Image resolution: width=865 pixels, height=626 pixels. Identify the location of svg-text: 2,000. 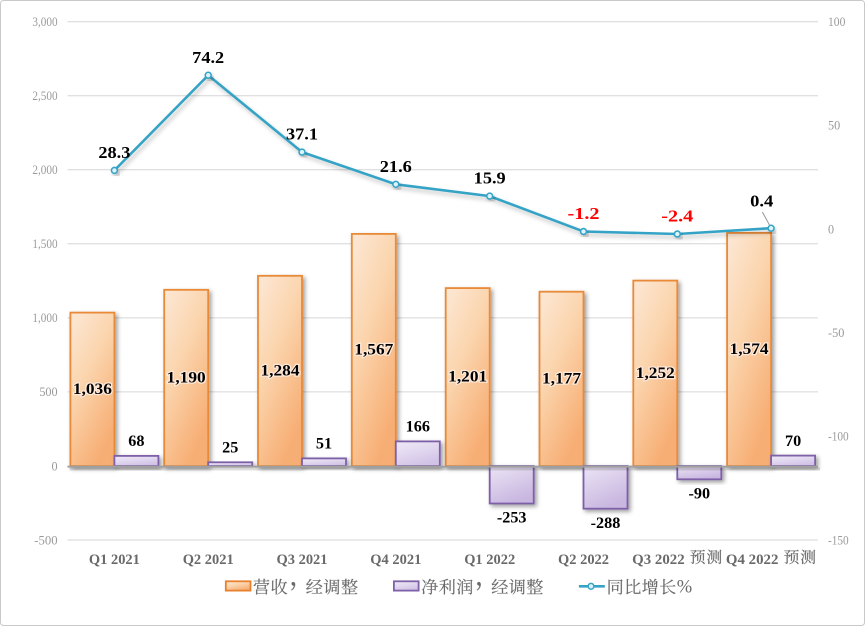
(44, 170).